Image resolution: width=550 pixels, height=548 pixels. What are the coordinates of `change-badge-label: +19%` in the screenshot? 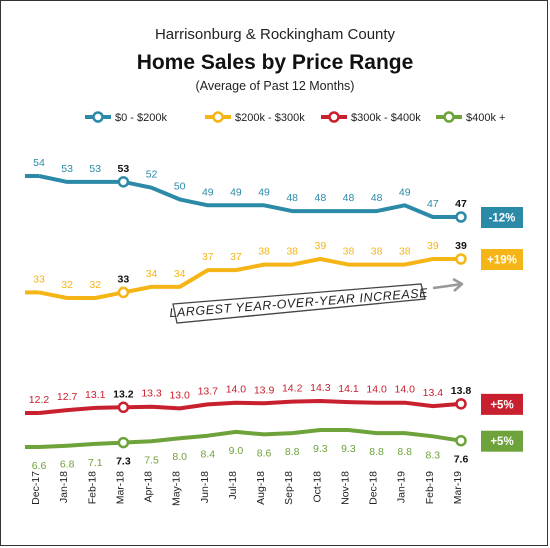 It's located at (502, 261).